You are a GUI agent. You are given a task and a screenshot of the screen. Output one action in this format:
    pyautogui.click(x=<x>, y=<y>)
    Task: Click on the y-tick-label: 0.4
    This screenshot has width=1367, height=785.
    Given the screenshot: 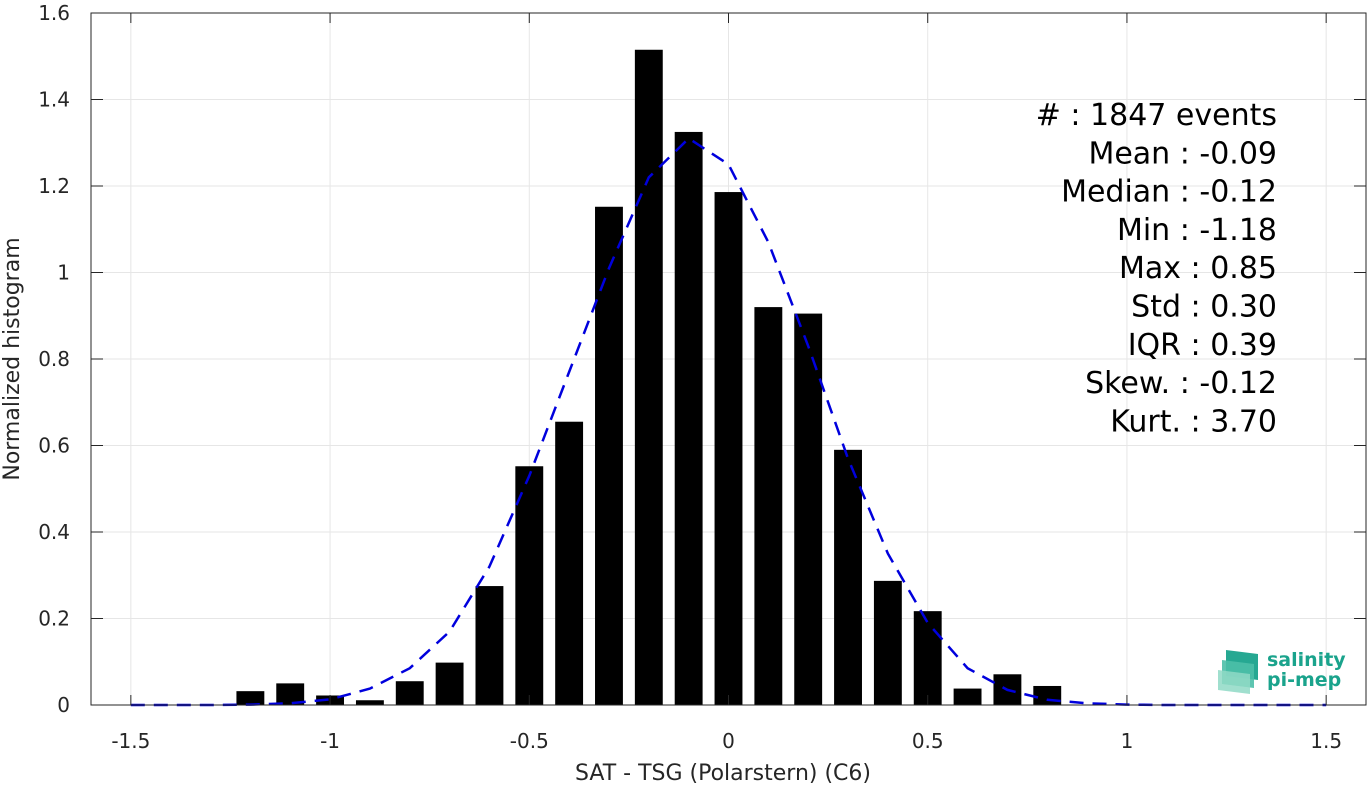 What is the action you would take?
    pyautogui.click(x=54, y=532)
    